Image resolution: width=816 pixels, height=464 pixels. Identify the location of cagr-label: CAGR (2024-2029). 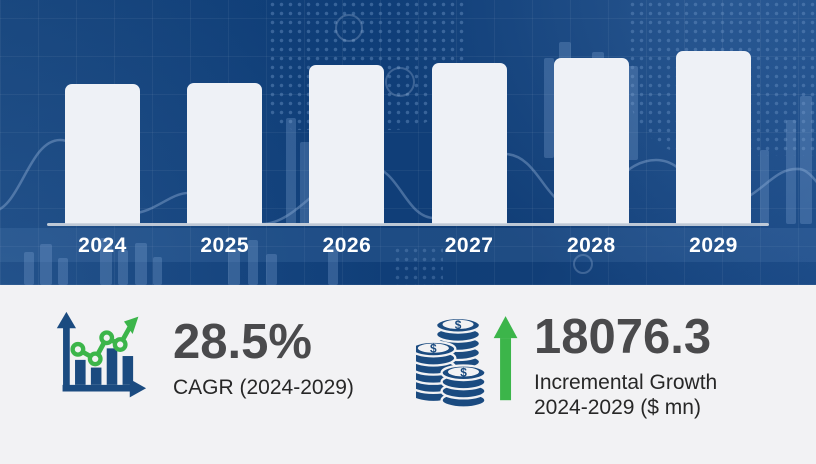
(263, 388).